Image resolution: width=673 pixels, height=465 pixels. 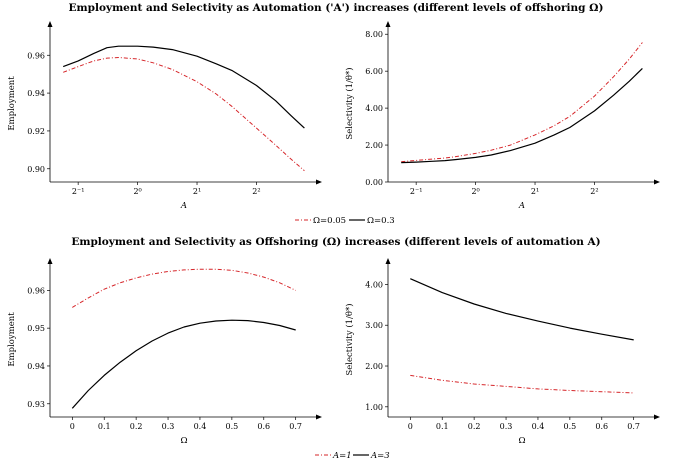 I want to click on employment-vs-offshoring-x-label: Ω, so click(x=183, y=441).